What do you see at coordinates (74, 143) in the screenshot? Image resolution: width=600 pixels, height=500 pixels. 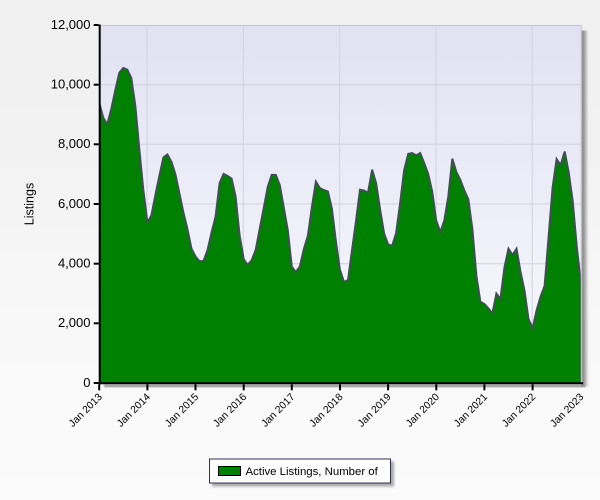 I see `svg-text: 8,000` at bounding box center [74, 143].